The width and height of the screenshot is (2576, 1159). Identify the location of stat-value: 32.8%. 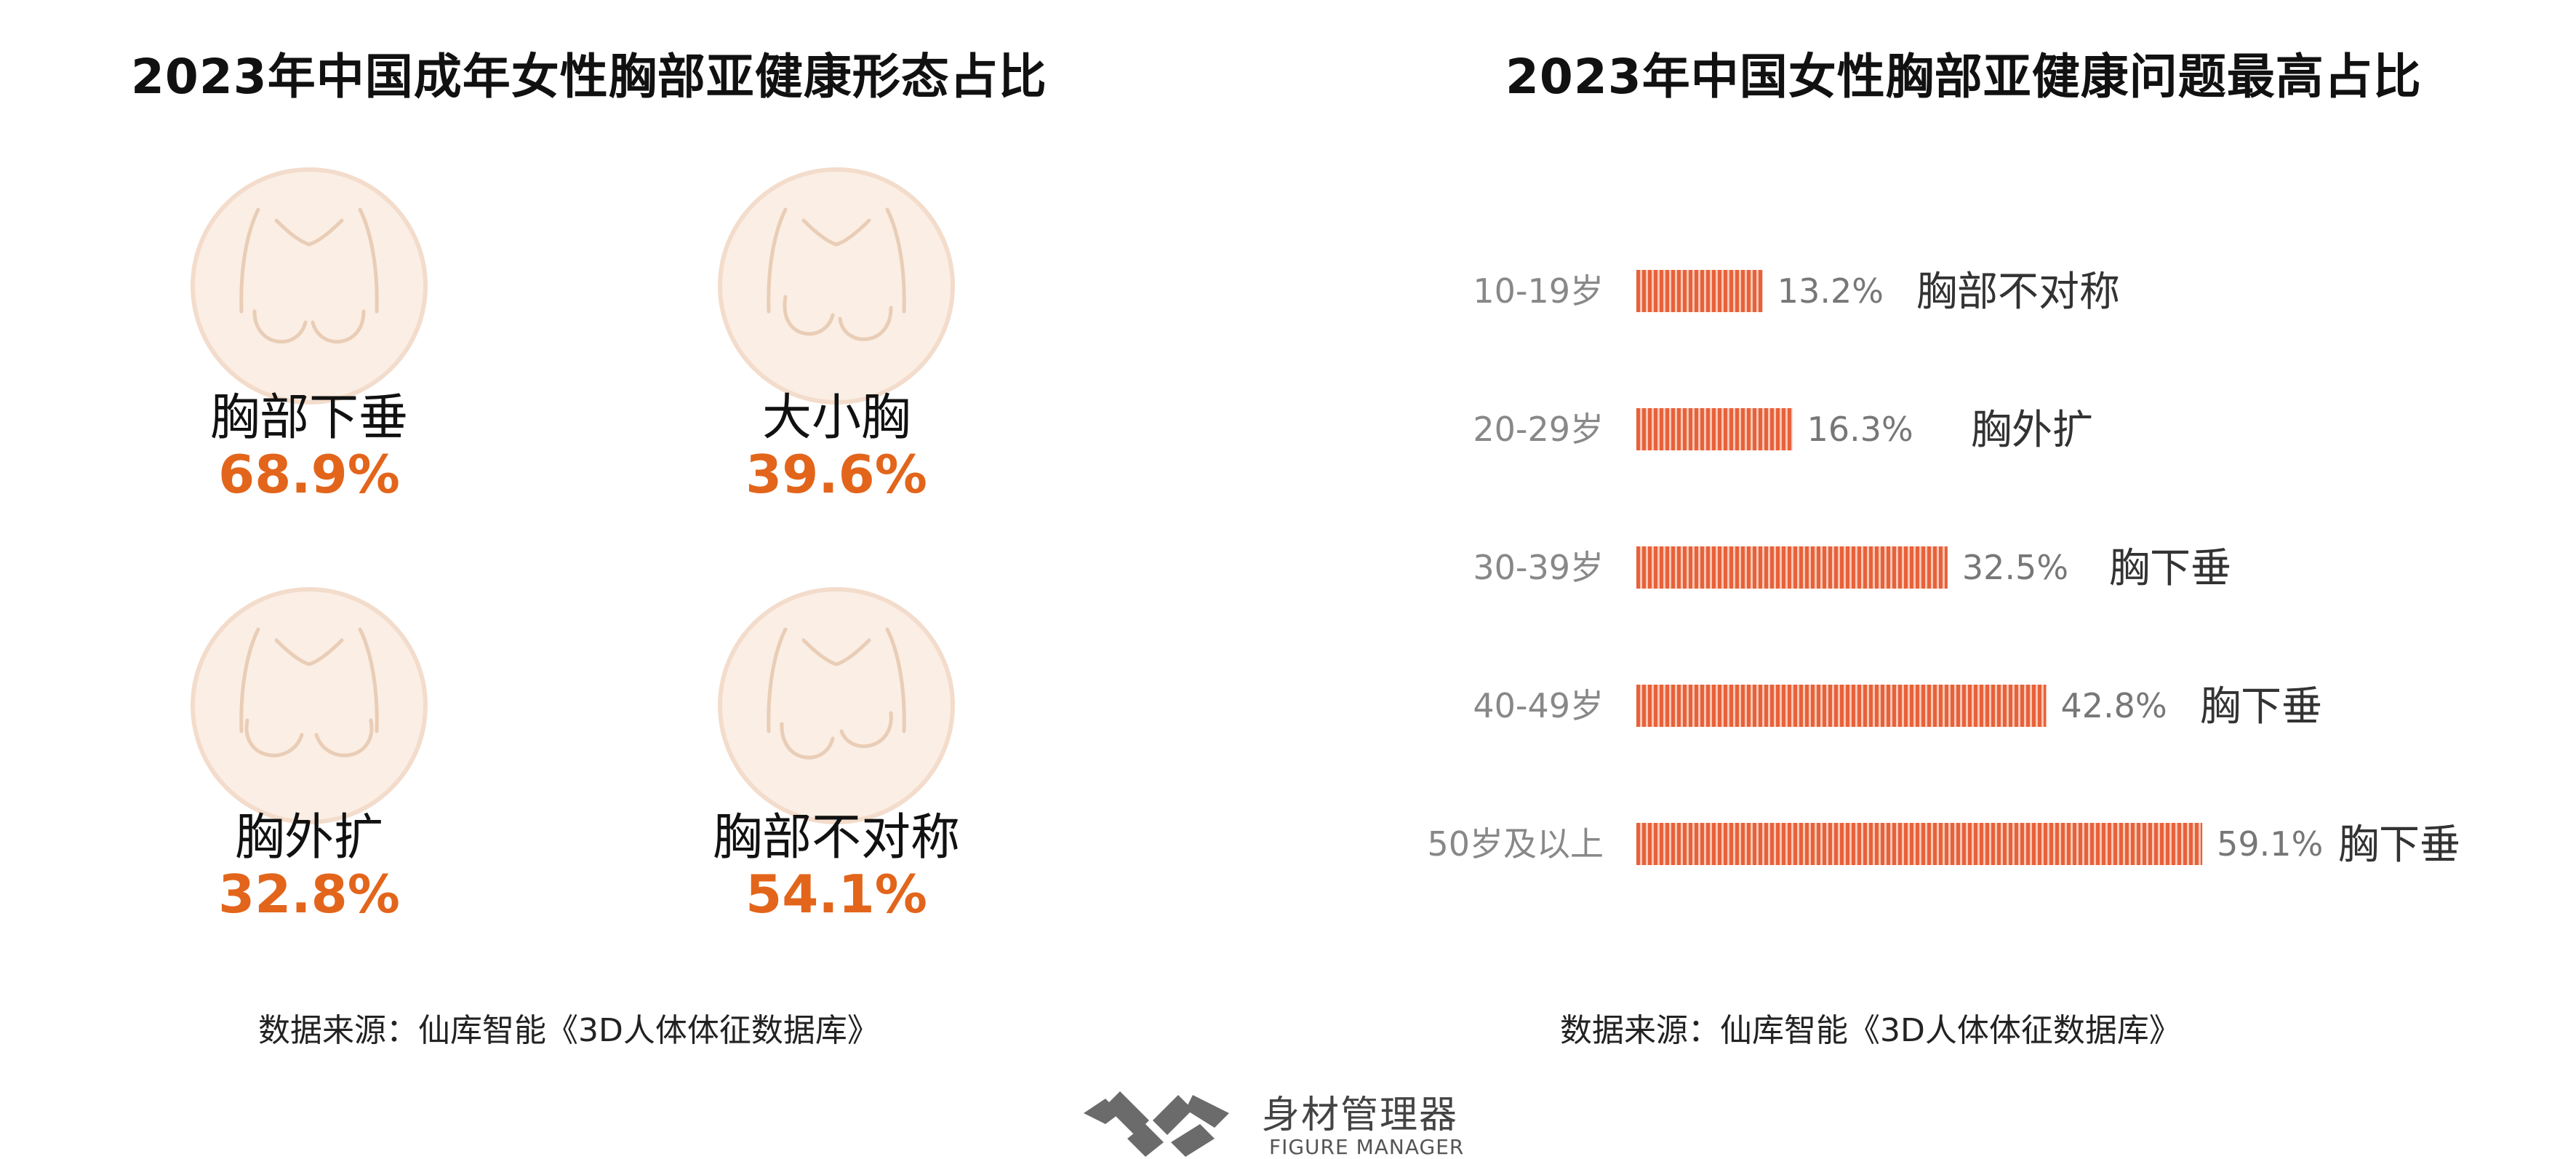
(309, 894).